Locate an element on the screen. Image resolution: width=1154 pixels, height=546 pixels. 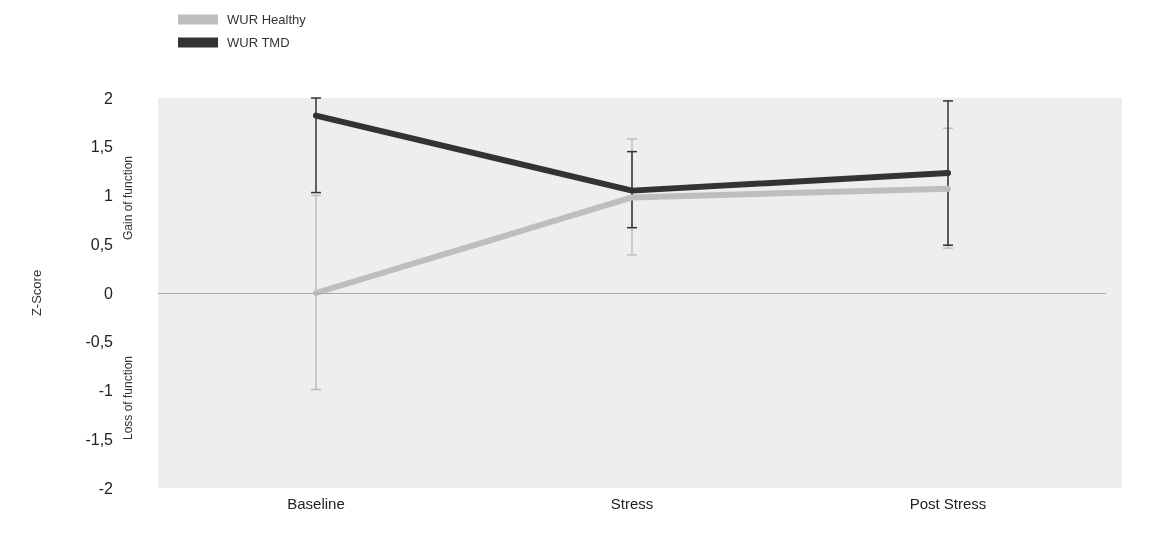
x-tick-label: Stress is located at coordinates (632, 503).